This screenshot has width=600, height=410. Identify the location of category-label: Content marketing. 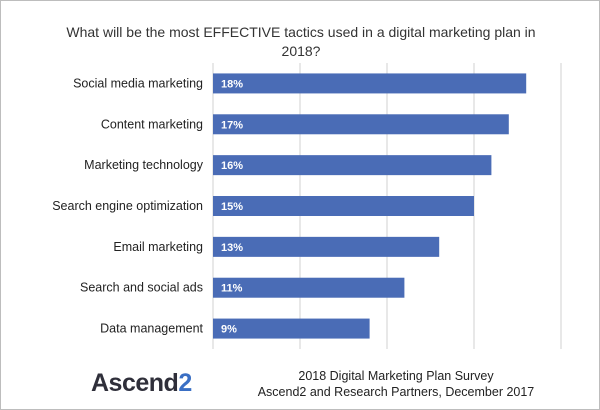
(152, 124).